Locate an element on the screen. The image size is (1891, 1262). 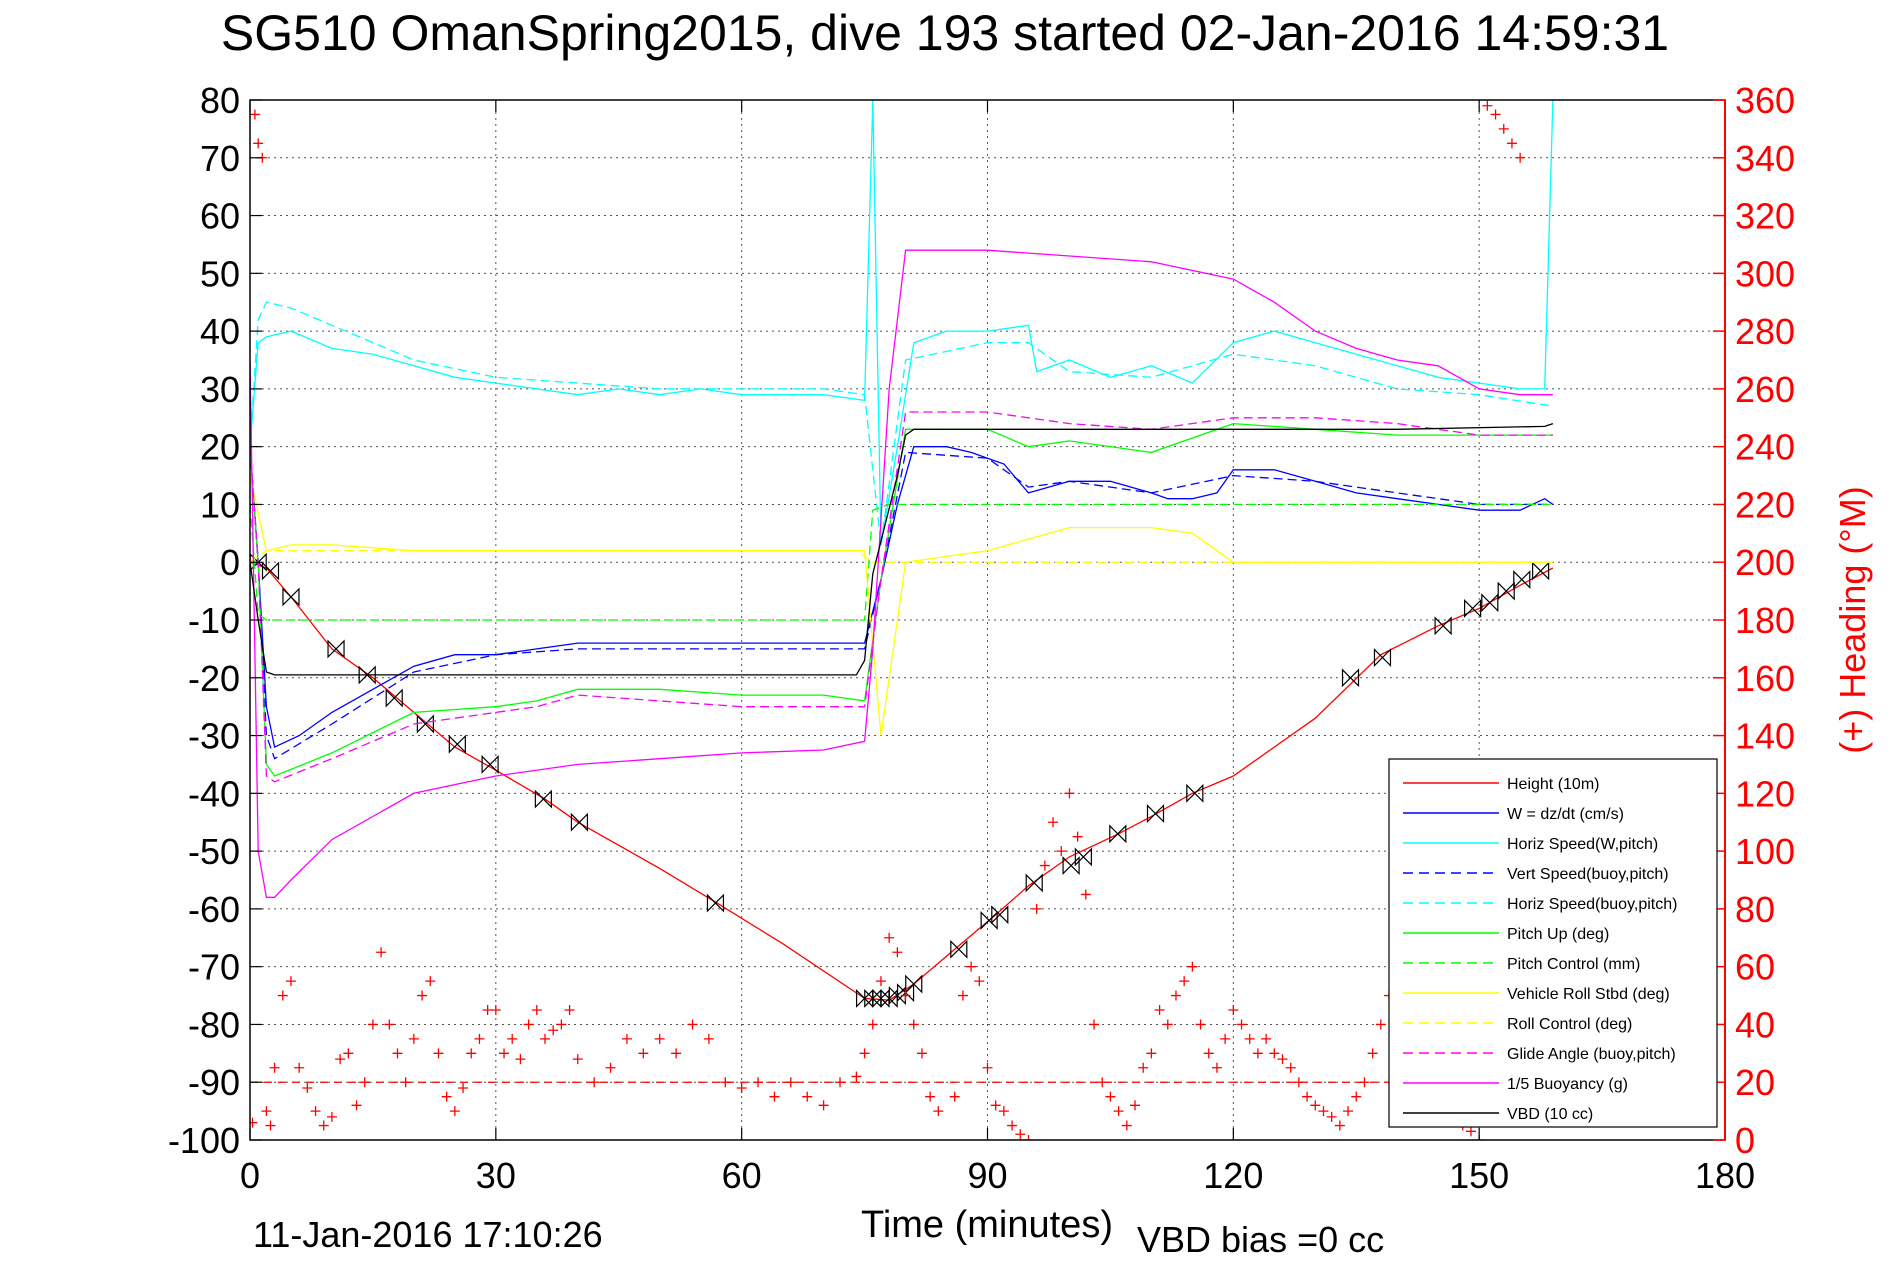
x-tick-label: 30 is located at coordinates (496, 1175).